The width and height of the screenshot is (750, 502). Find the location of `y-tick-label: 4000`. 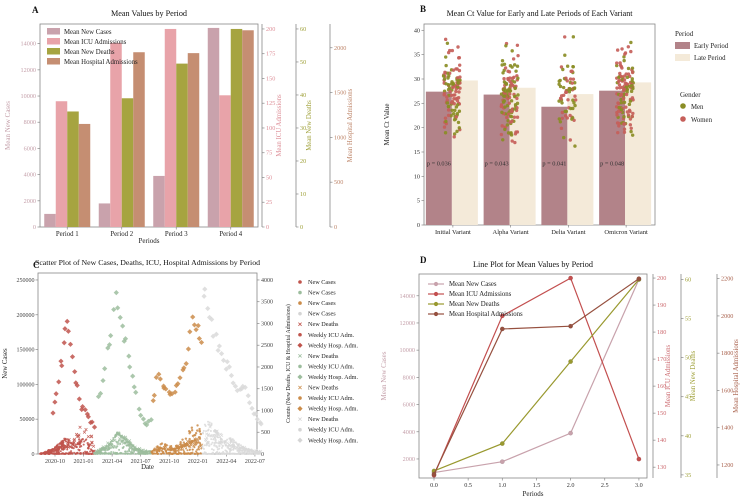

y-tick-label: 4000 is located at coordinates (30, 175).